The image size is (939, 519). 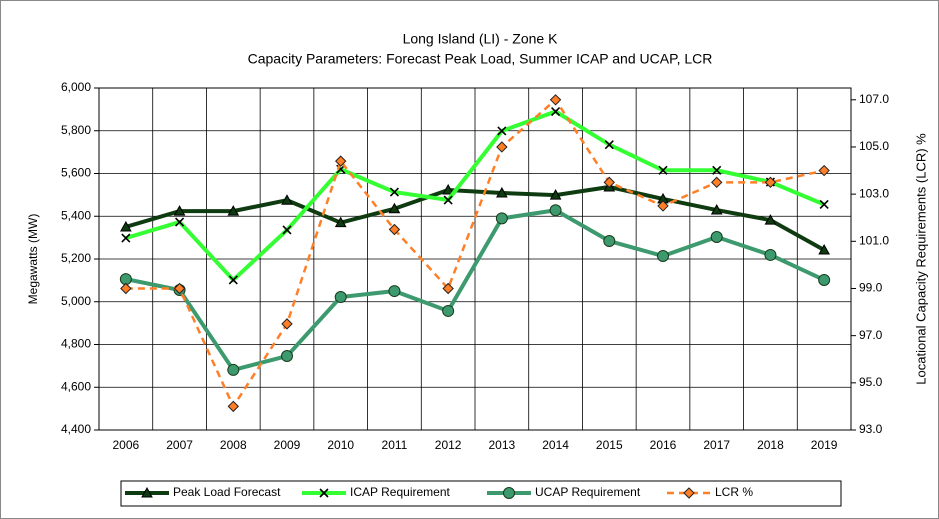 I want to click on y-tick-label: 5,400, so click(x=76, y=215).